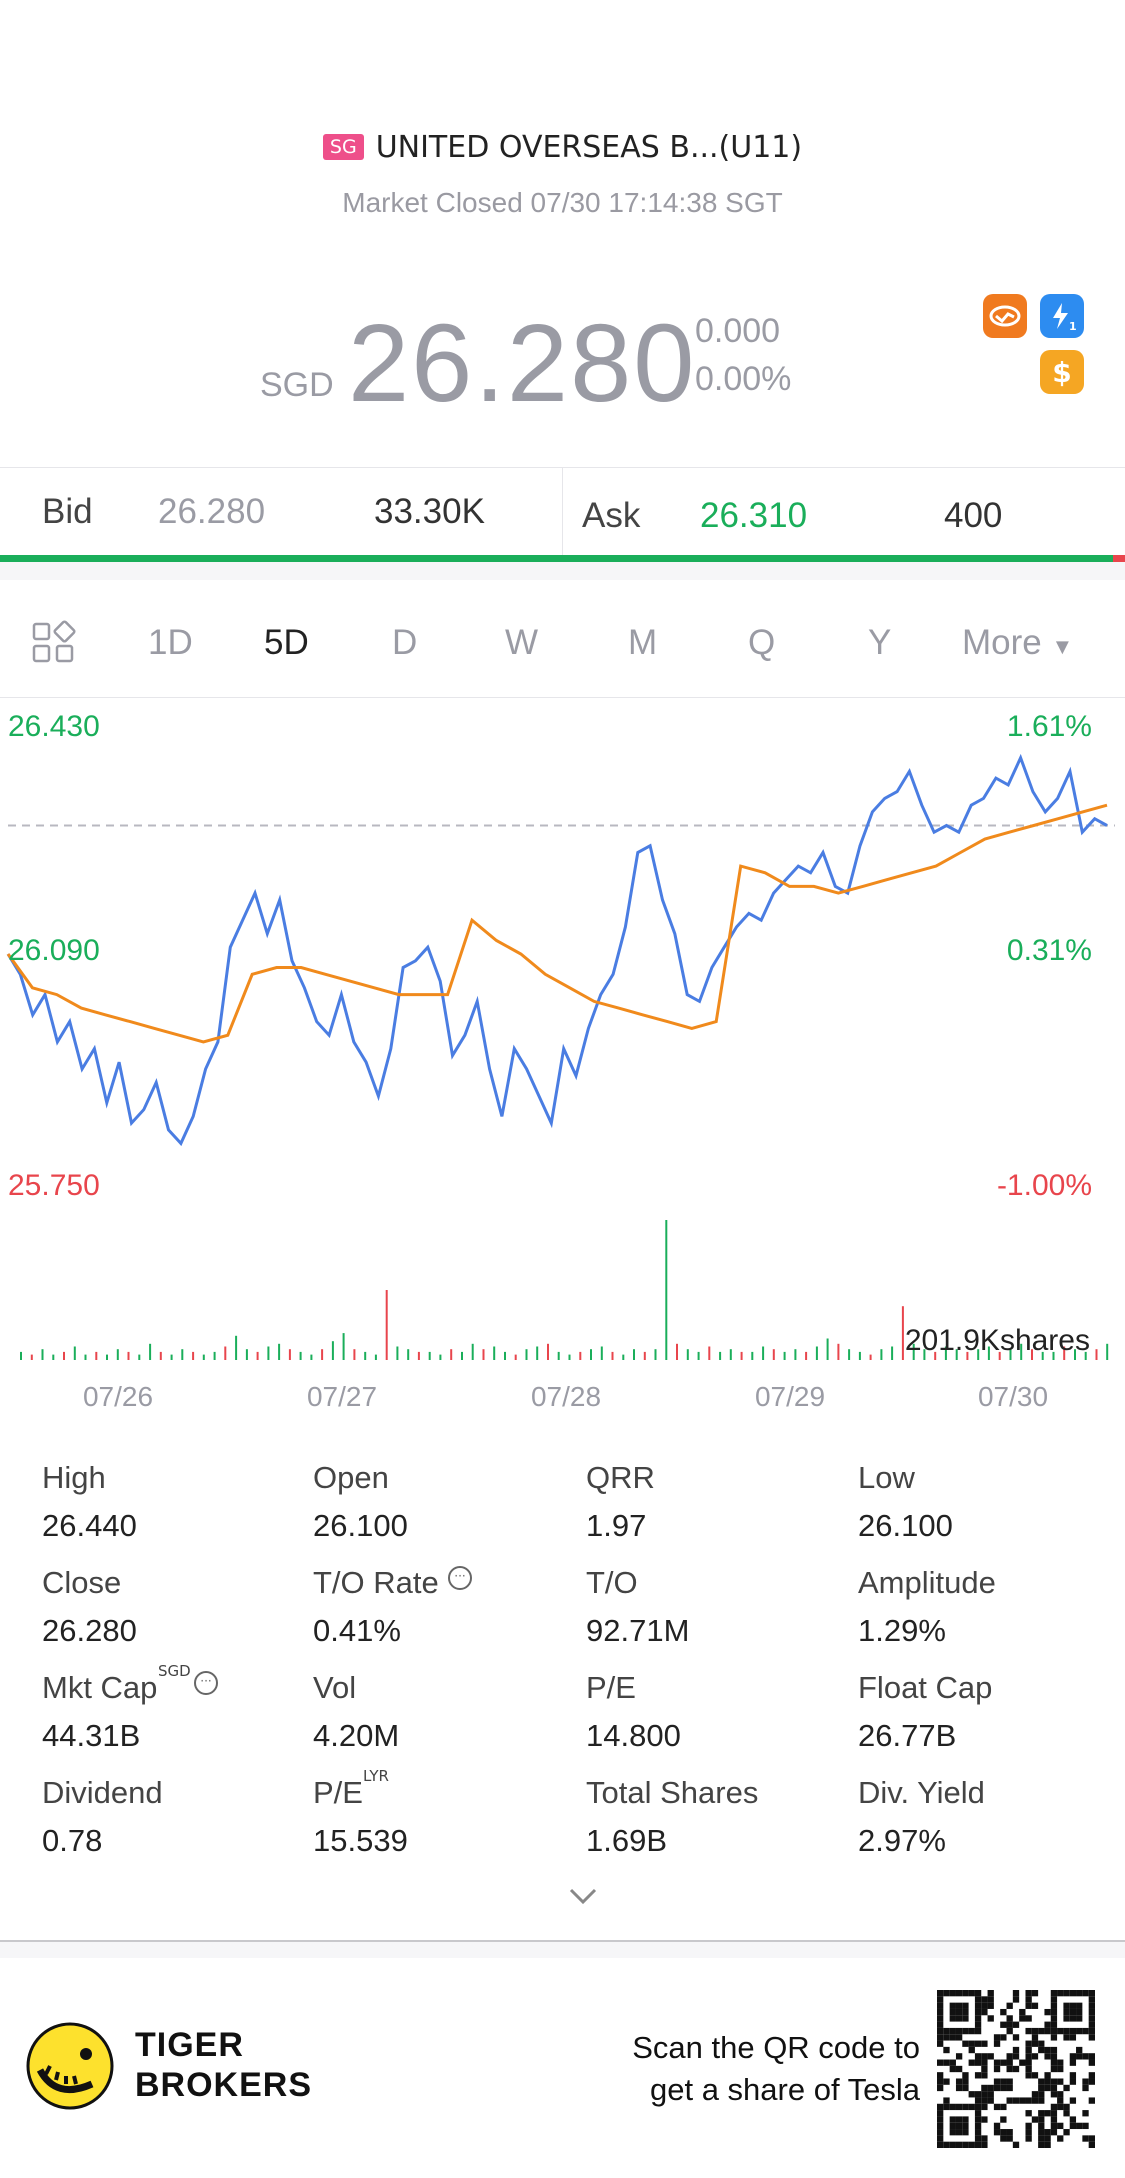  Describe the element at coordinates (170, 642) in the screenshot. I see `tab-1d: 1D` at that location.